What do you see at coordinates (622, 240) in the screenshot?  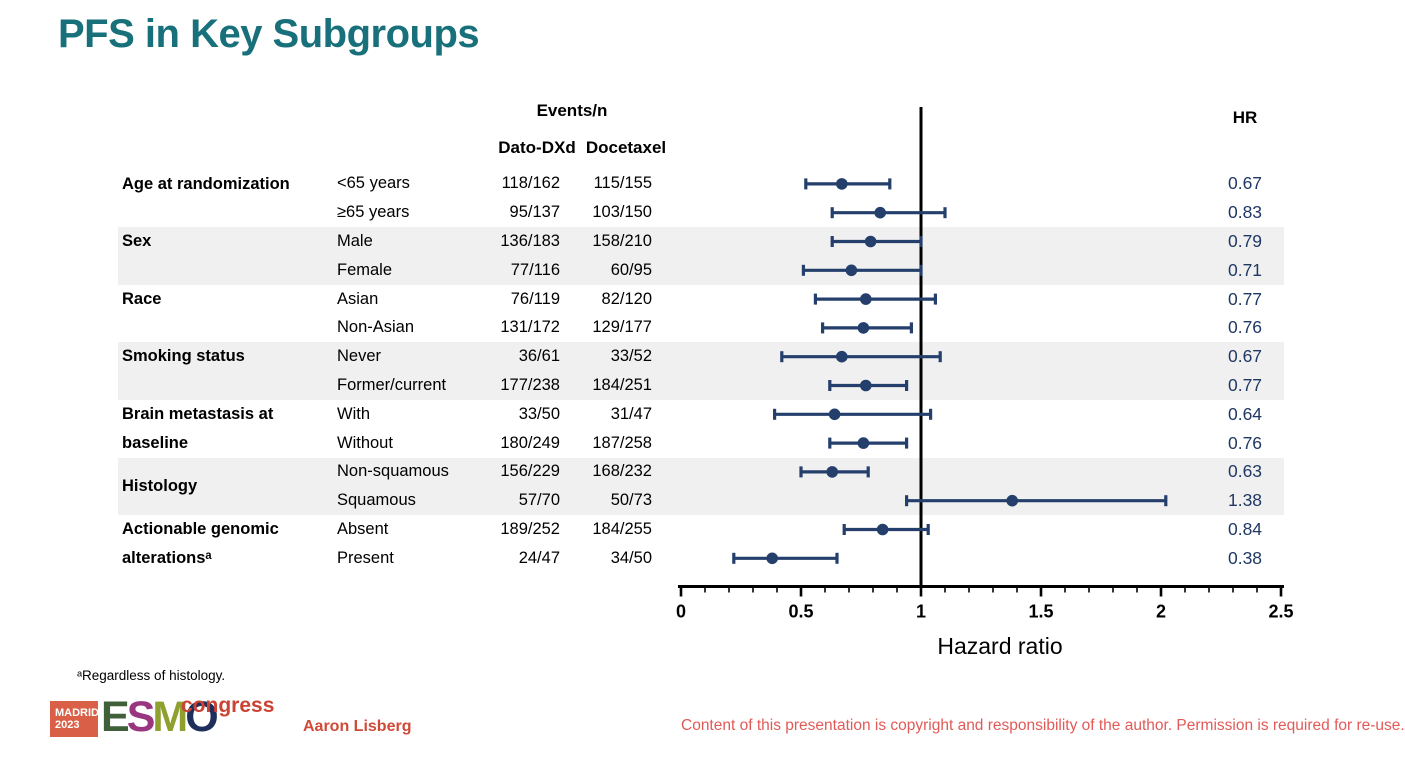 I see `docetaxel-events: 158/210` at bounding box center [622, 240].